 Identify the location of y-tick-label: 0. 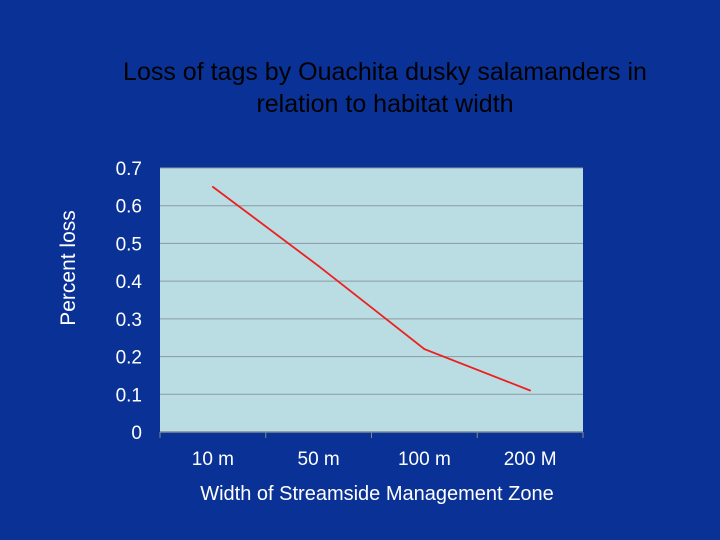
(136, 433).